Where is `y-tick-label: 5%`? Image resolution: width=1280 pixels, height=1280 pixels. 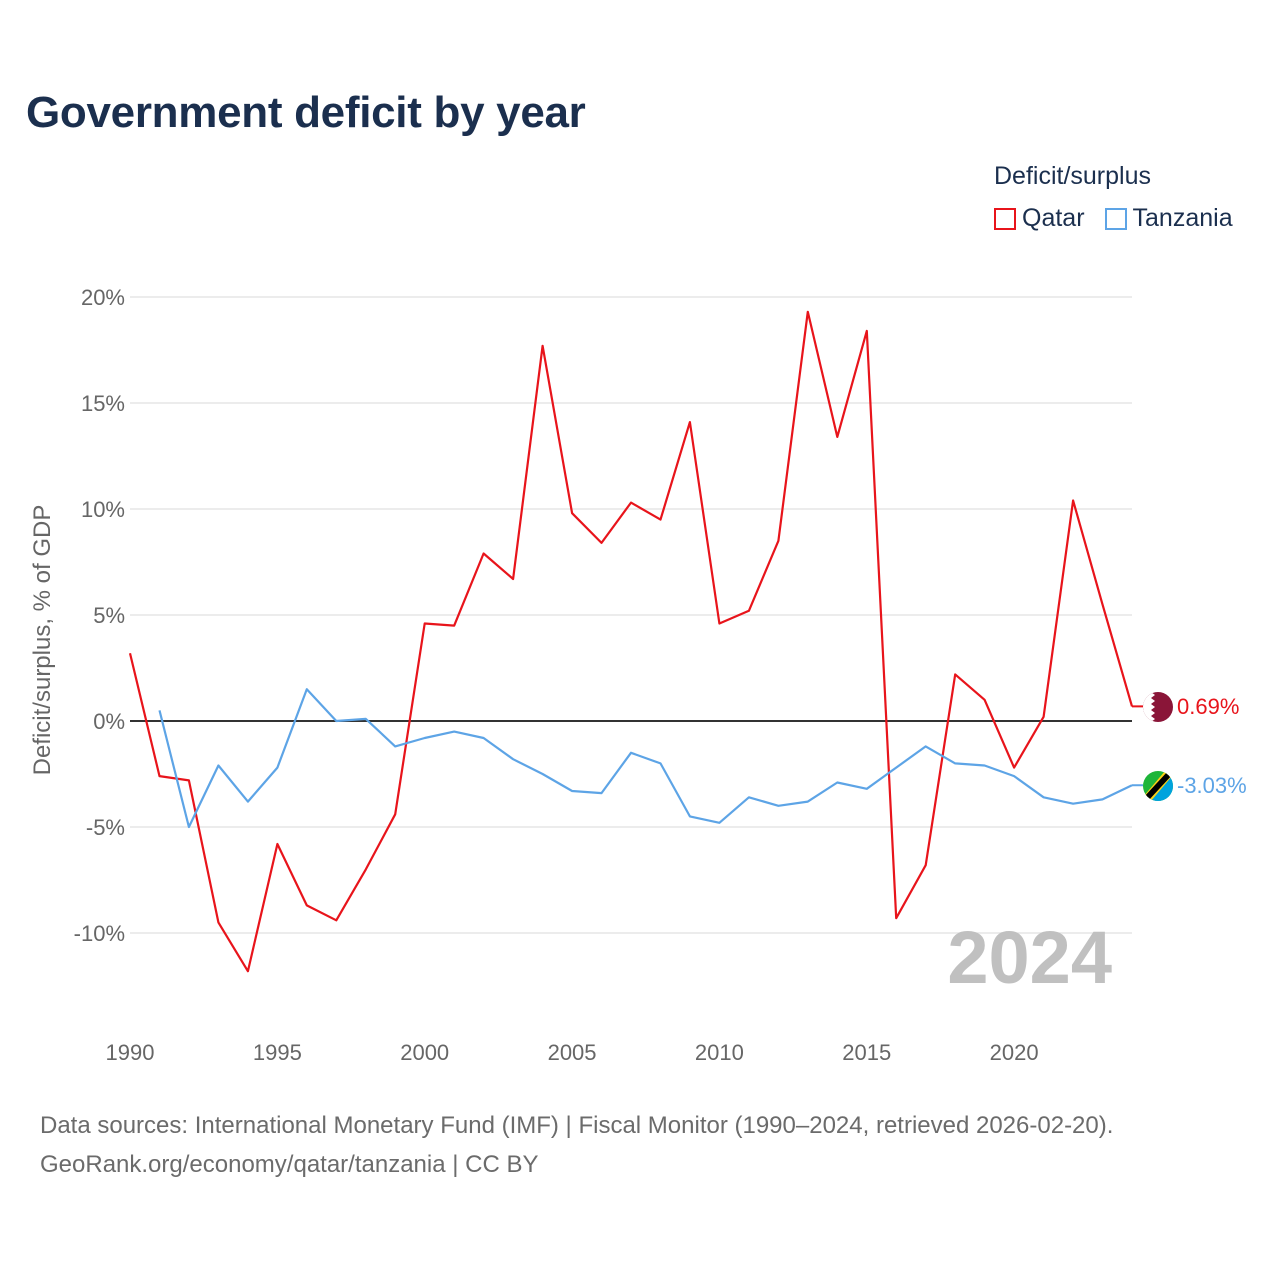 y-tick-label: 5% is located at coordinates (109, 615).